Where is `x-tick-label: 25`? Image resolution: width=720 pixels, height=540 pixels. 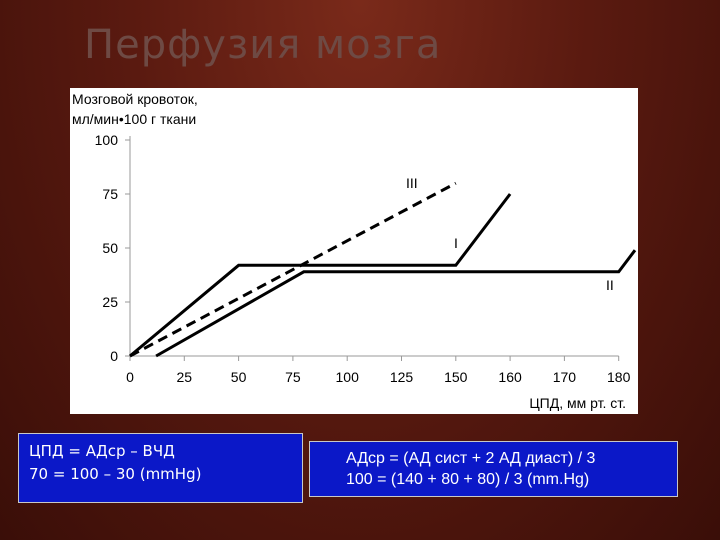 x-tick-label: 25 is located at coordinates (185, 377).